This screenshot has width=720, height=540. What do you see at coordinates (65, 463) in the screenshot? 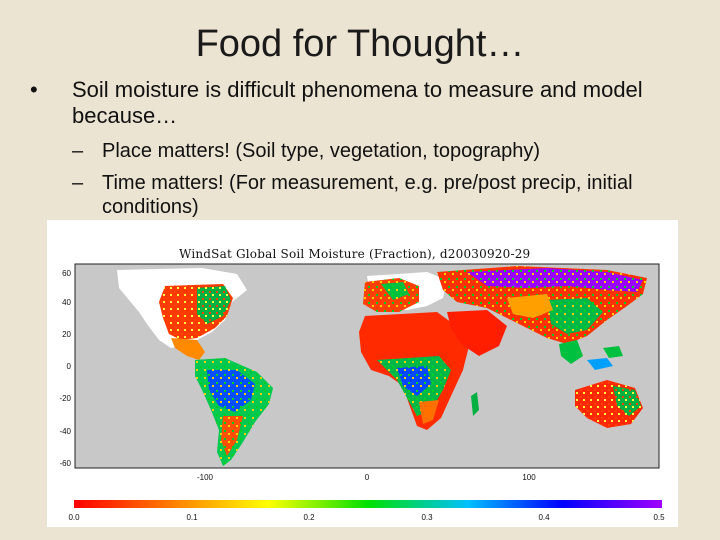
I see `y-tick-label: -60` at bounding box center [65, 463].